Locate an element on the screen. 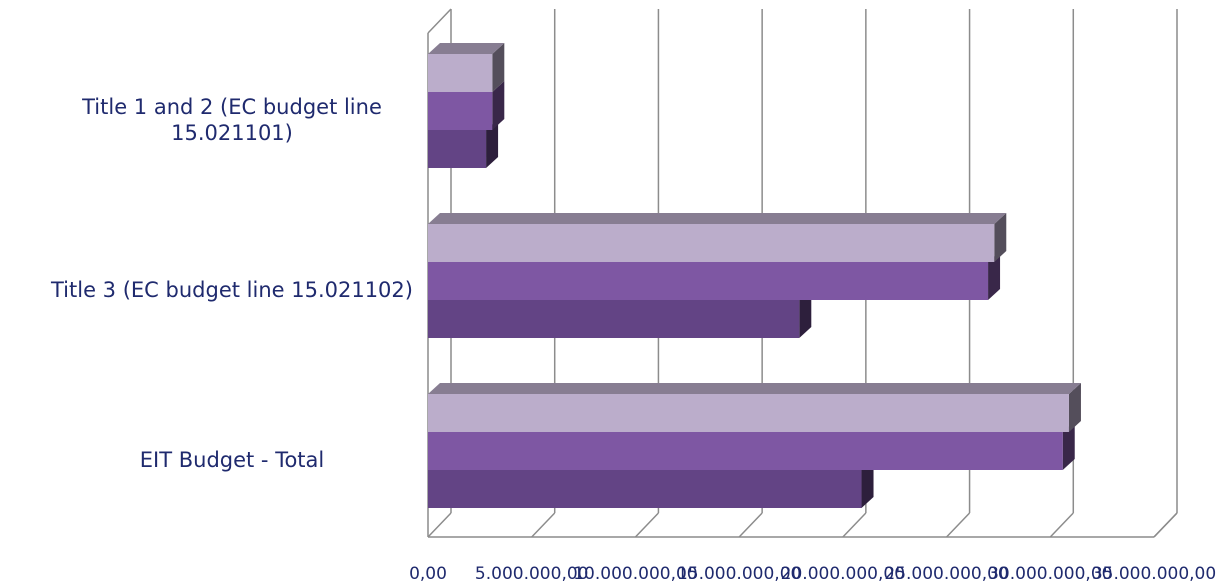 This screenshot has width=1217, height=585. category-label: EIT Budget - Total is located at coordinates (232, 460).